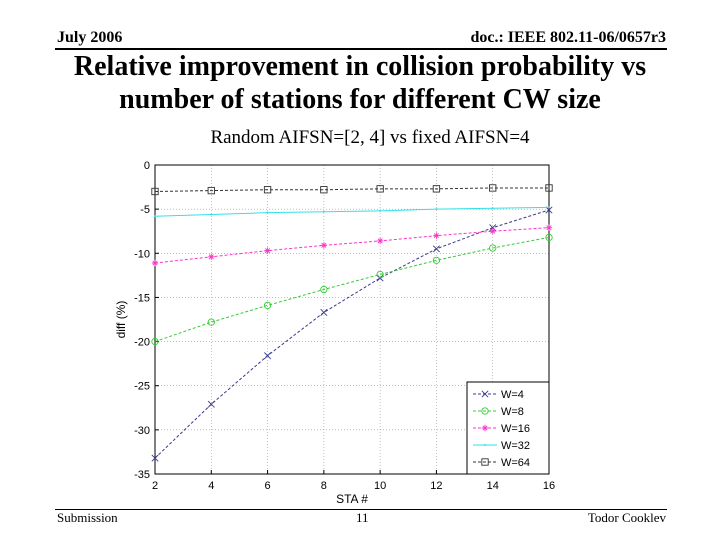  What do you see at coordinates (142, 343) in the screenshot?
I see `y-tick-label: -20` at bounding box center [142, 343].